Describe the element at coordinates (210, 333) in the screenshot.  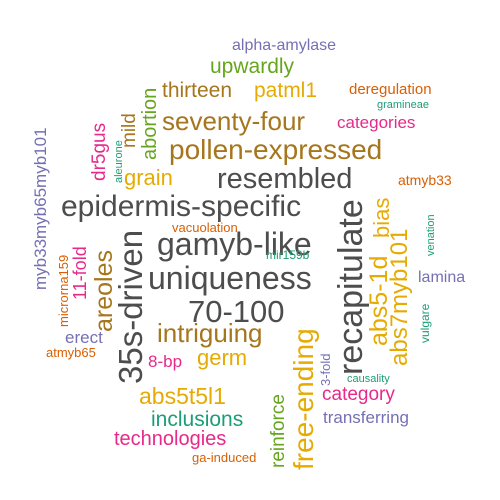
I see `word-intriguing: intriguing` at that location.